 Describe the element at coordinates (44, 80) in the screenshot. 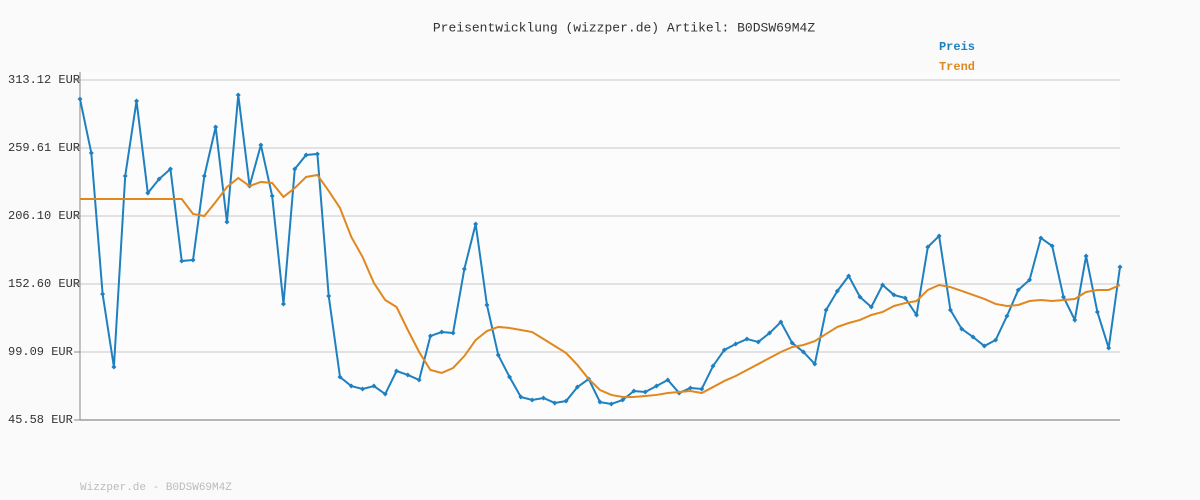

I see `y-tick-label: 313.12 EUR` at that location.